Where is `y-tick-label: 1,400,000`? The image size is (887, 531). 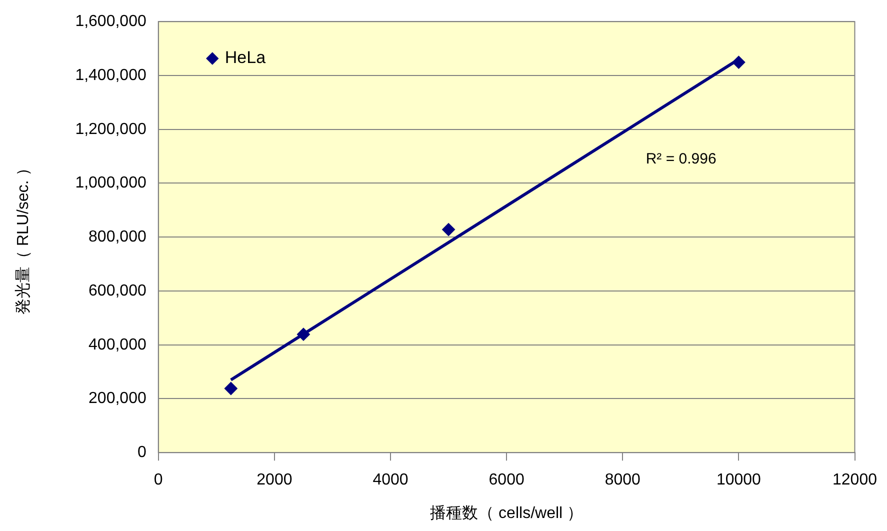
y-tick-label: 1,400,000 is located at coordinates (110, 75).